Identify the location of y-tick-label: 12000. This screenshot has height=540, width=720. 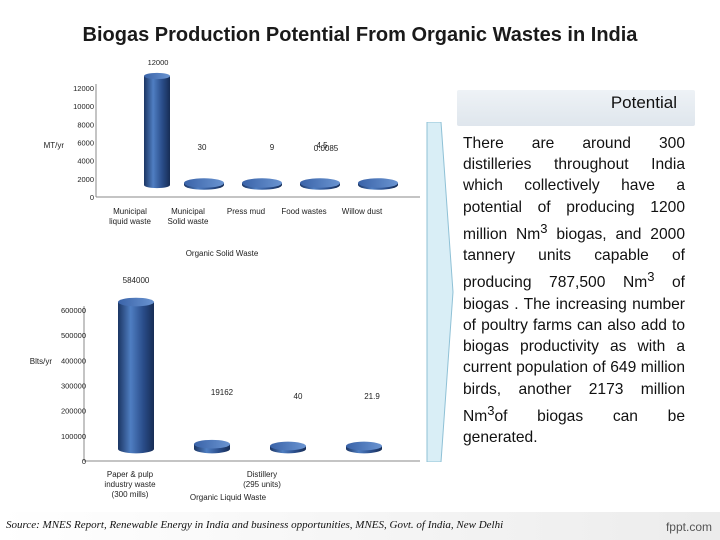
(83, 88).